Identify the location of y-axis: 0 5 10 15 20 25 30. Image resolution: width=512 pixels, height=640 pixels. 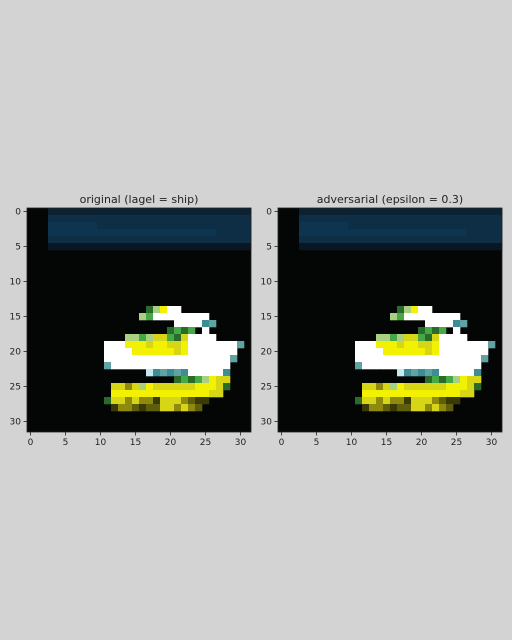
(18, 318).